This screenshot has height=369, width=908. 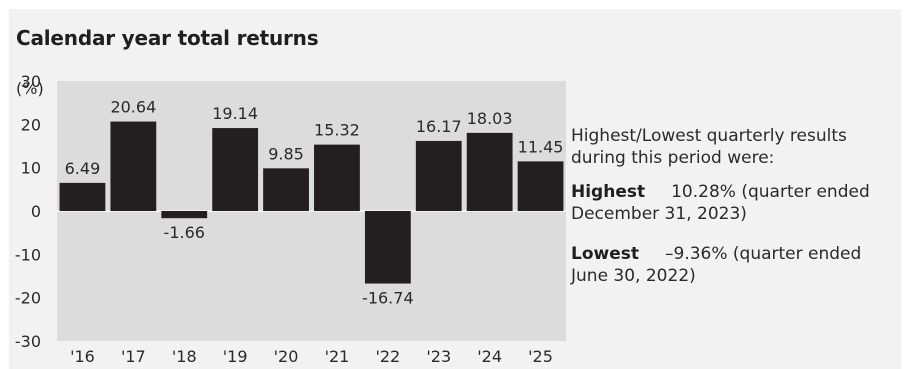 I want to click on y-tick-label: 10, so click(x=31, y=168).